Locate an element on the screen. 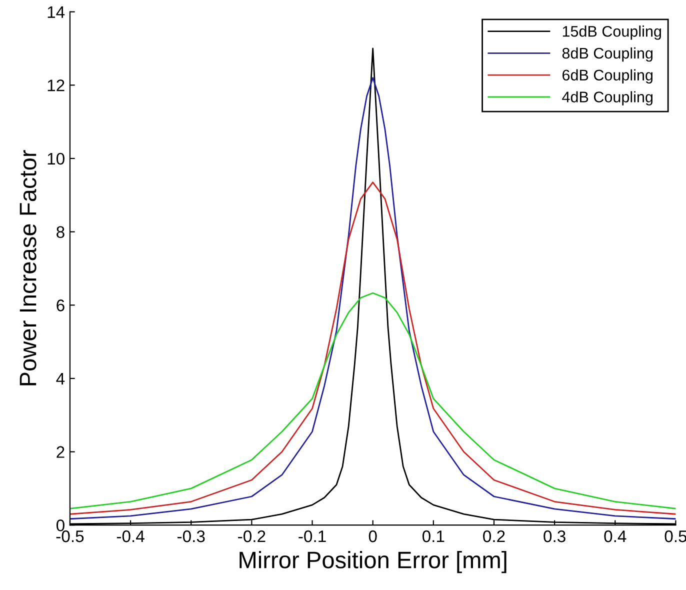 Image resolution: width=686 pixels, height=590 pixels. y-tick-label: 4 is located at coordinates (60, 378).